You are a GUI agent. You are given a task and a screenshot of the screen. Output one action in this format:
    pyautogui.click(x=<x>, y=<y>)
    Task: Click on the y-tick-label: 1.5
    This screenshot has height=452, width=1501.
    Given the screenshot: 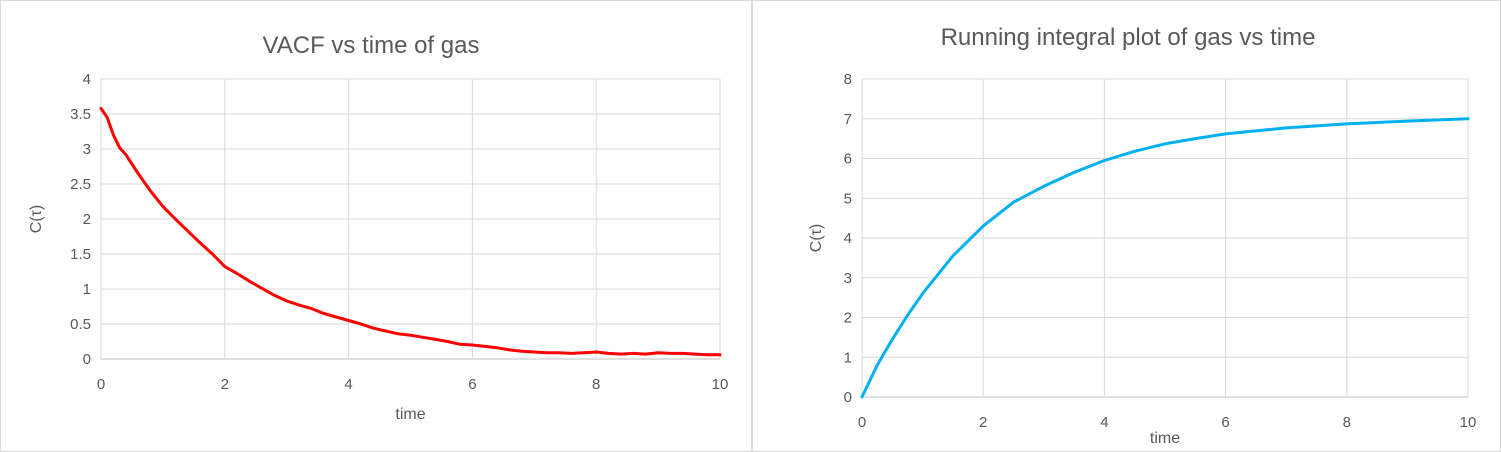 What is the action you would take?
    pyautogui.click(x=80, y=254)
    